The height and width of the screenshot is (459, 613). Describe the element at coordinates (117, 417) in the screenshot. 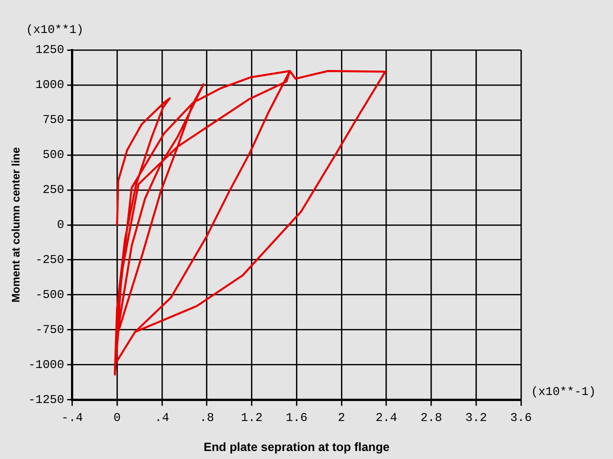

I see `x-tick-label: 0` at that location.